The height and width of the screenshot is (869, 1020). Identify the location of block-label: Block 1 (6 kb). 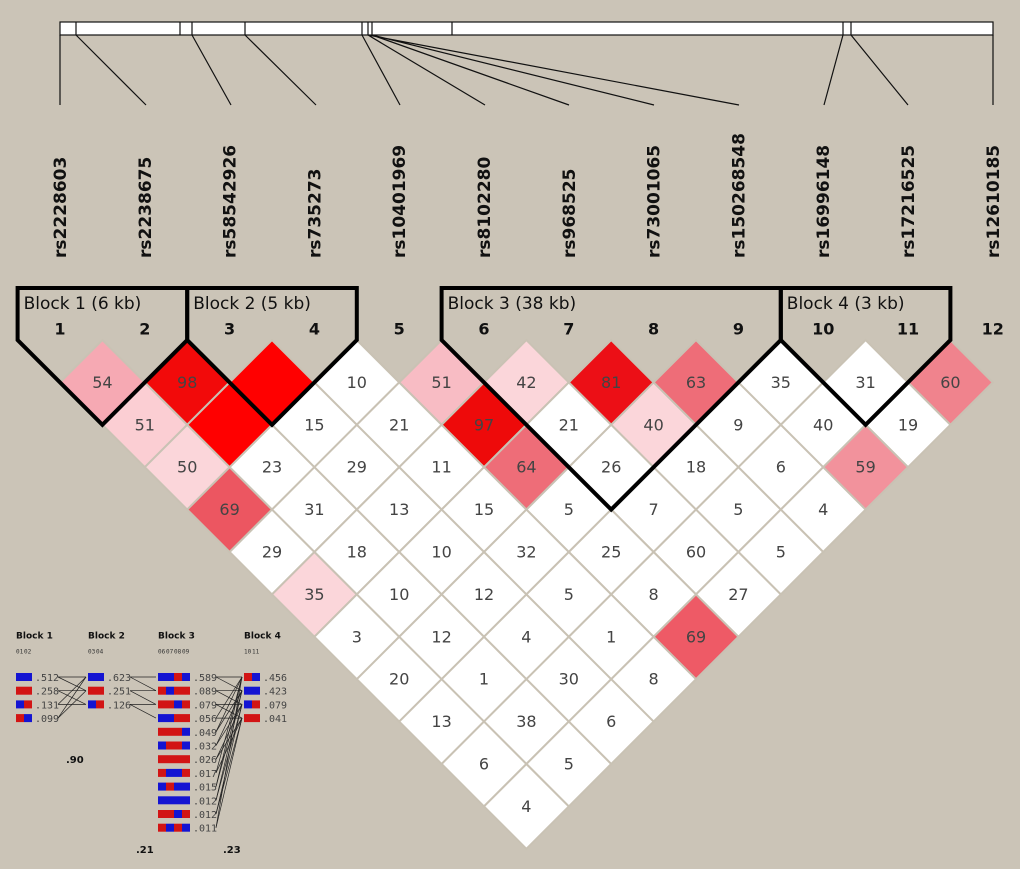
(83, 304).